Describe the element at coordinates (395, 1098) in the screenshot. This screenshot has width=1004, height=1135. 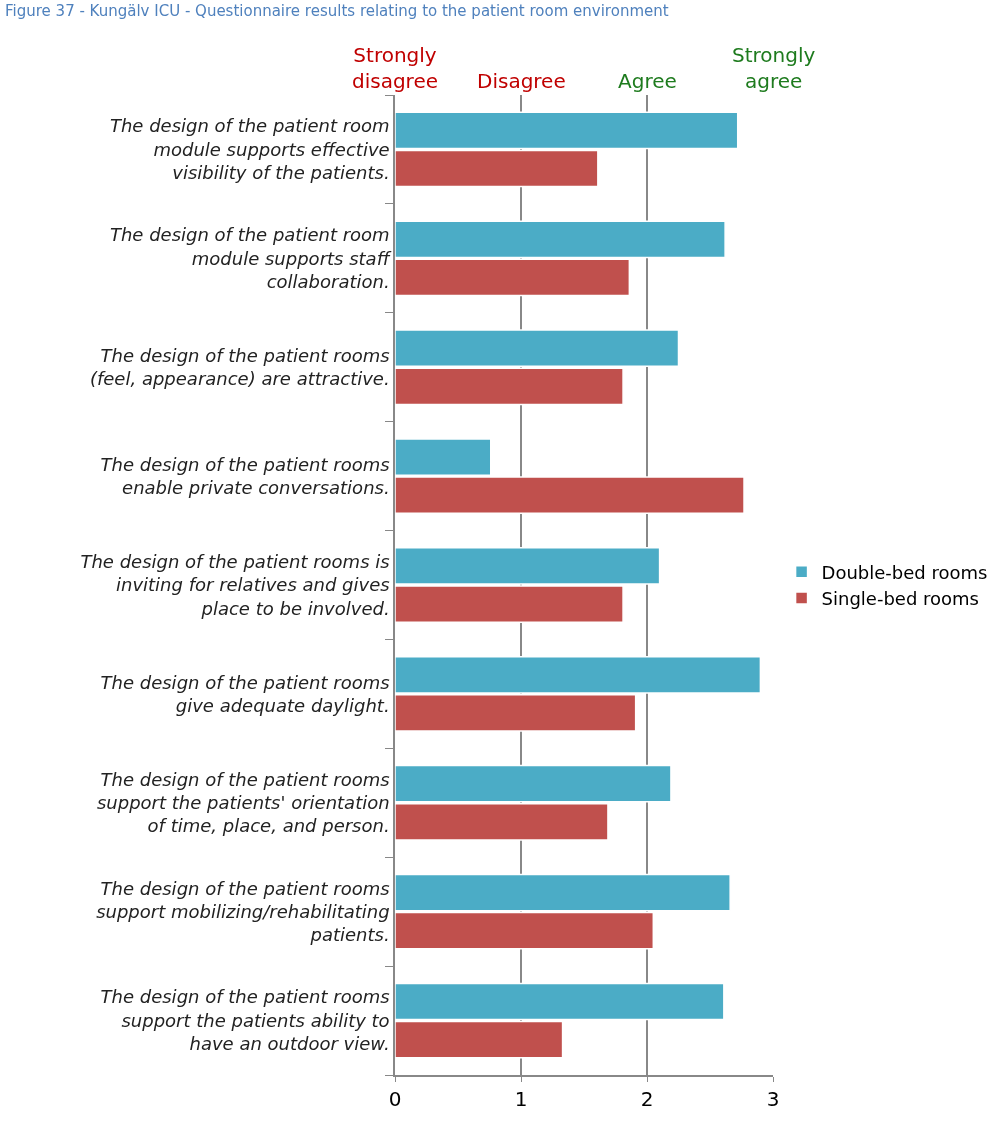
I see `x-tick-label: 0` at that location.